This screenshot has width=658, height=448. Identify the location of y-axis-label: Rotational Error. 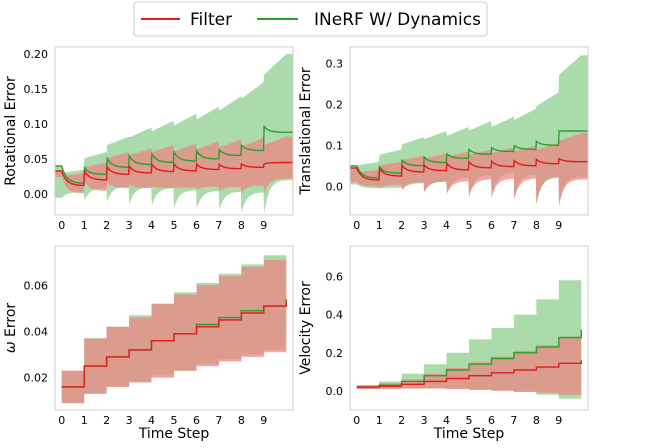
(11, 131).